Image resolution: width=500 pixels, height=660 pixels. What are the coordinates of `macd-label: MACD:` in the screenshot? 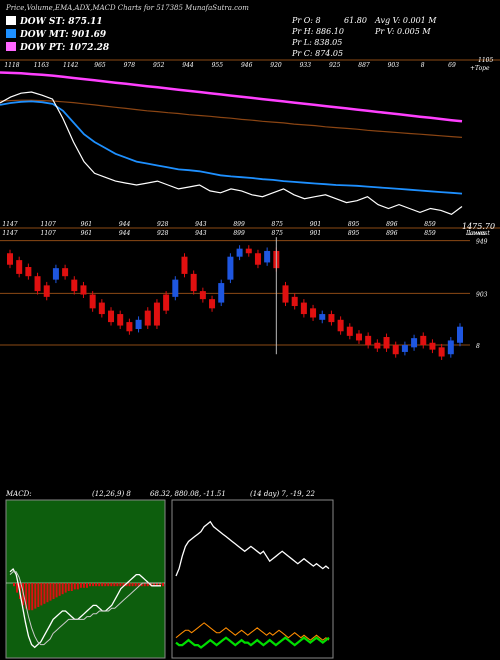 It's located at (18, 494).